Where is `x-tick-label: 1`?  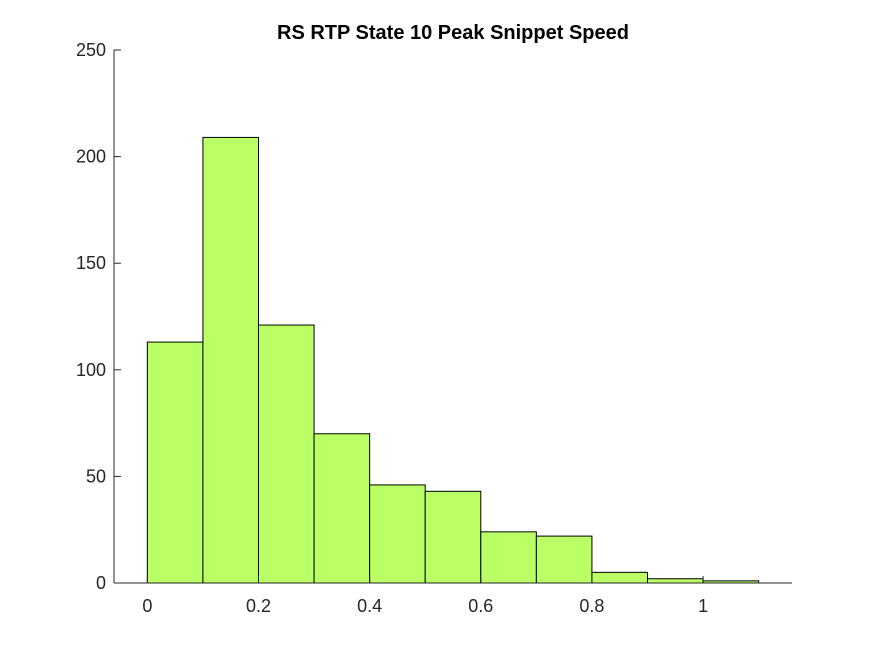
x-tick-label: 1 is located at coordinates (703, 606).